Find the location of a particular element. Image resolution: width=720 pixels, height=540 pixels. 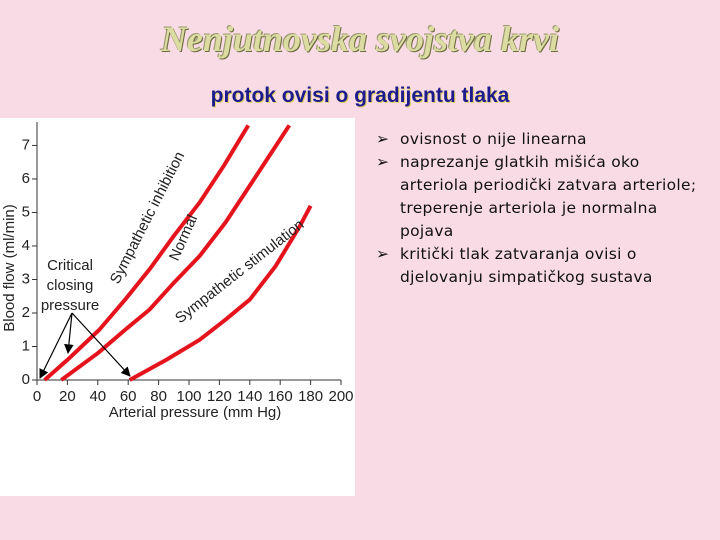

y-tick-label: 1 is located at coordinates (26, 345).